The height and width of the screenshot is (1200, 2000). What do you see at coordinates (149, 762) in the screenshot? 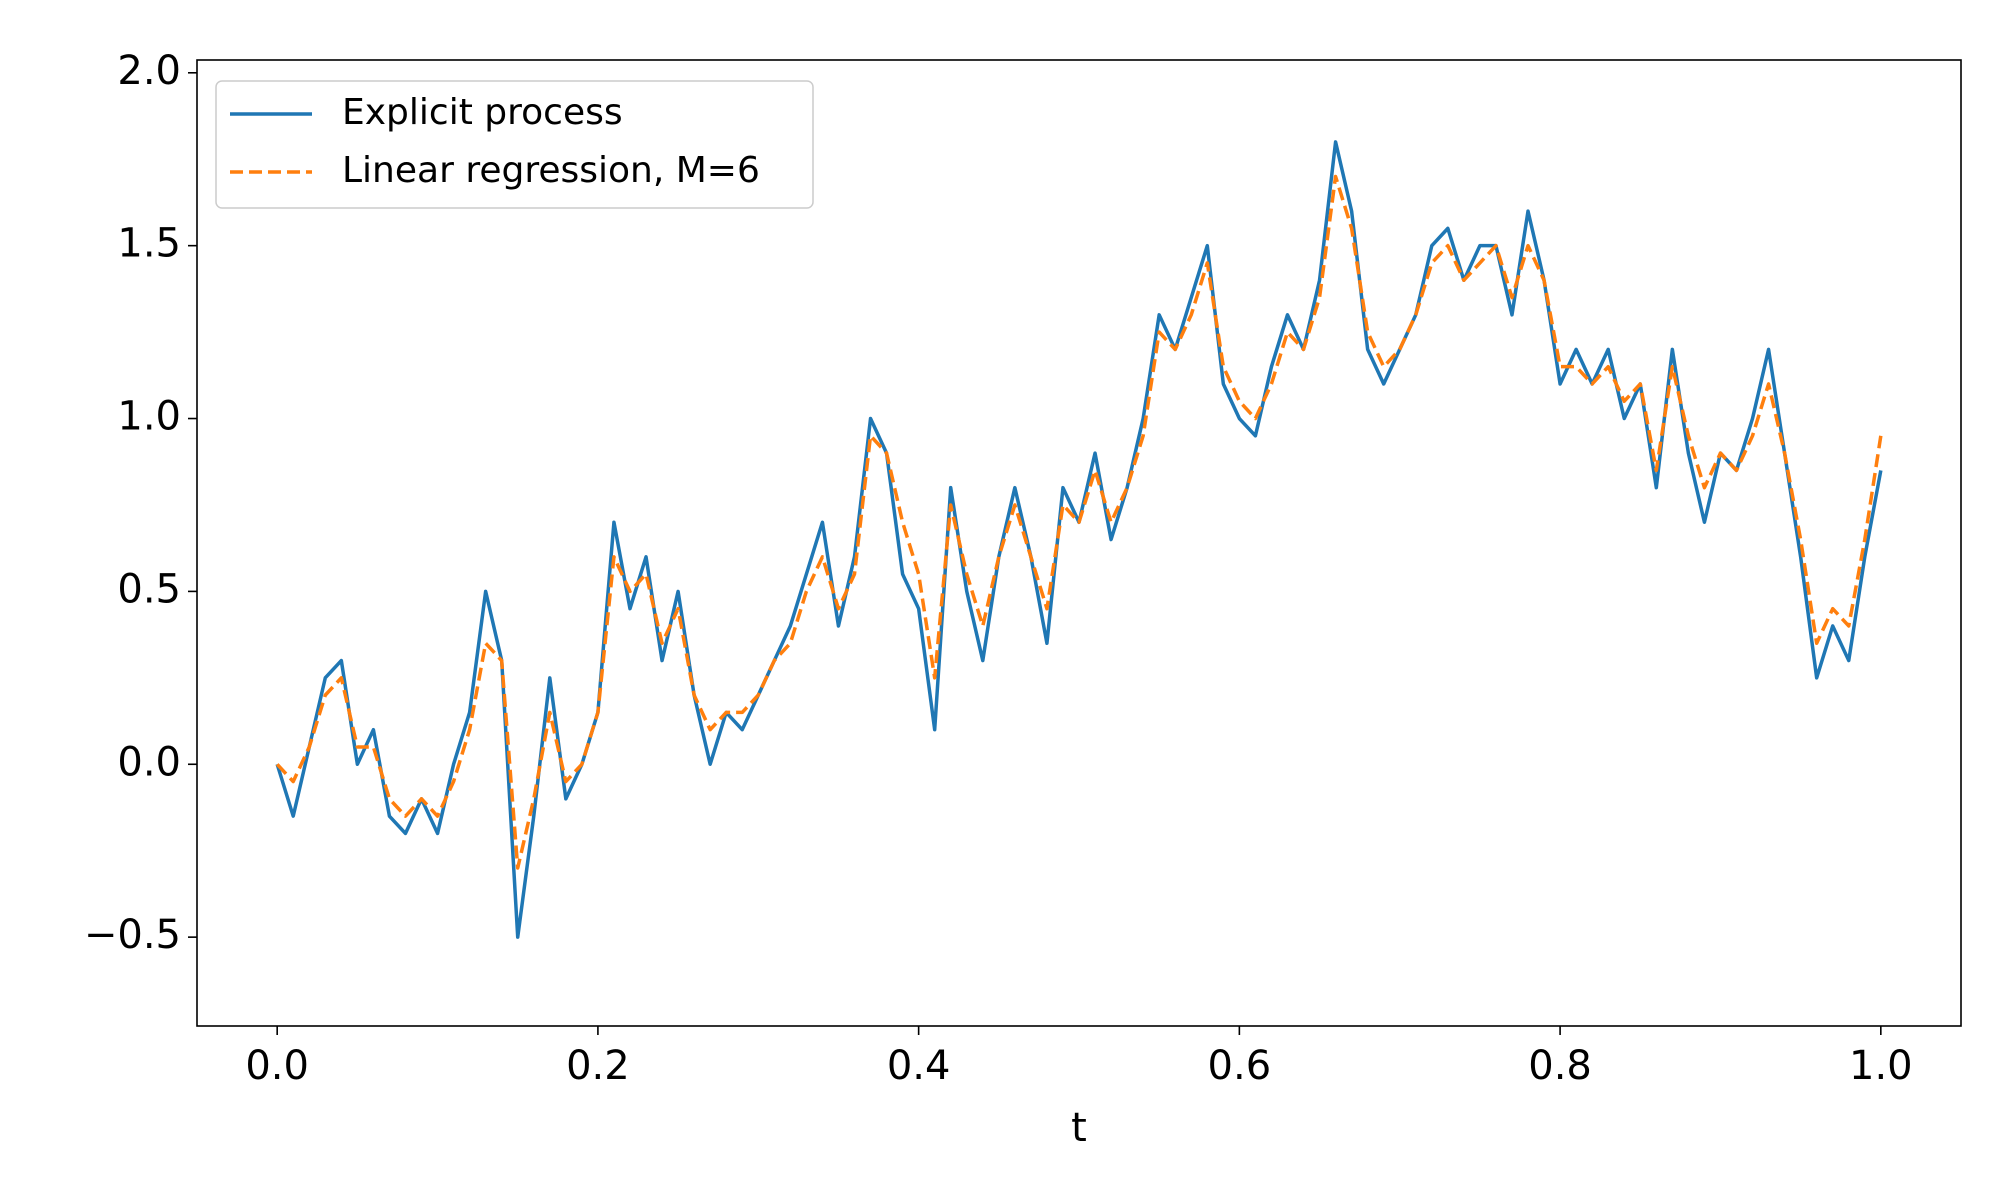
I see `y-tick-label: 0.0` at bounding box center [149, 762].